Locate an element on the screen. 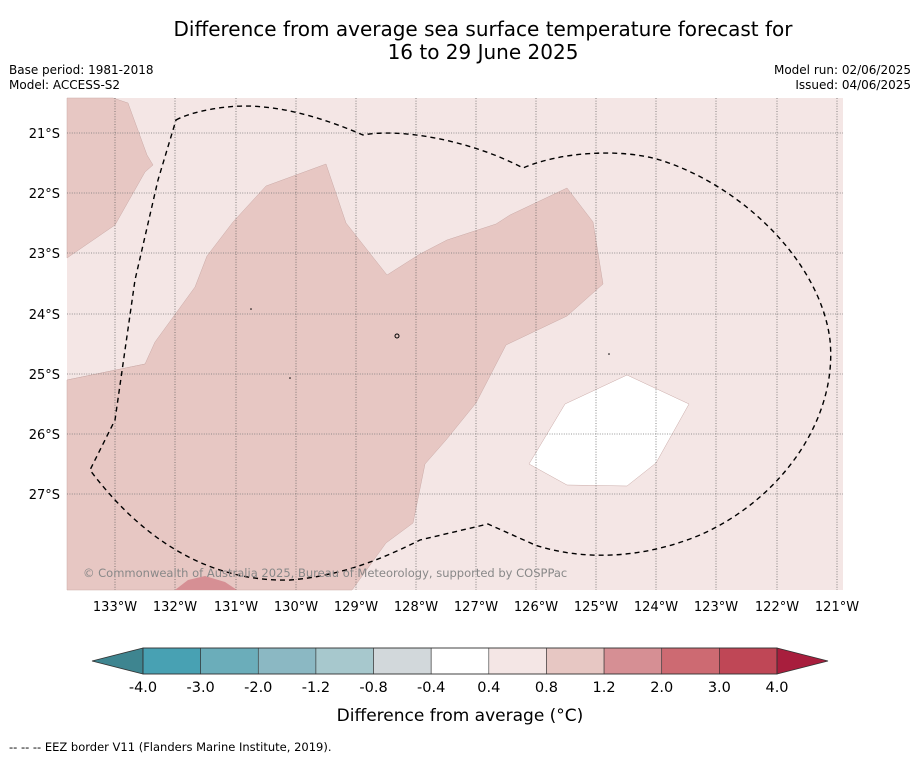  lon-label: 122°W is located at coordinates (777, 607).